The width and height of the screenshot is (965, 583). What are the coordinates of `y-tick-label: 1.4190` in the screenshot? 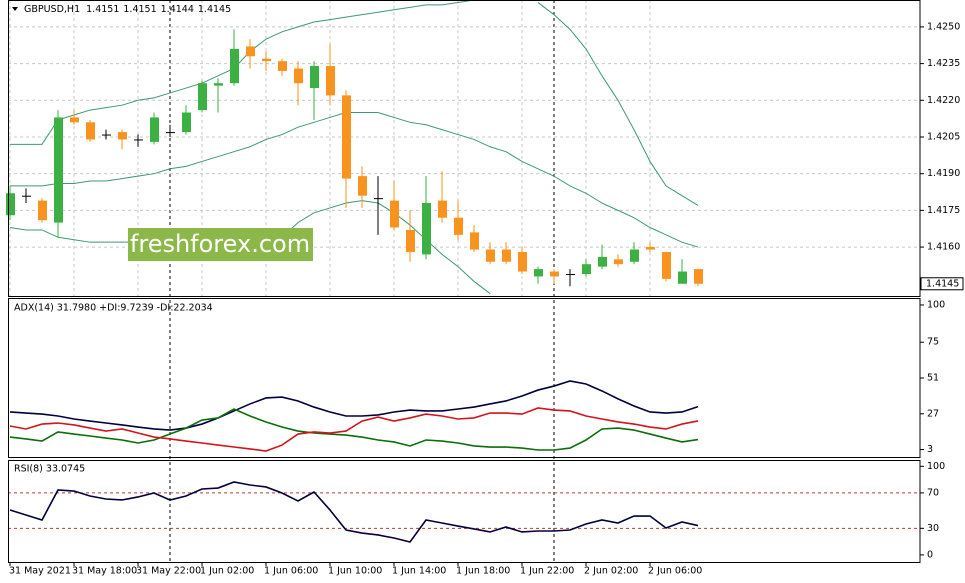 It's located at (943, 173).